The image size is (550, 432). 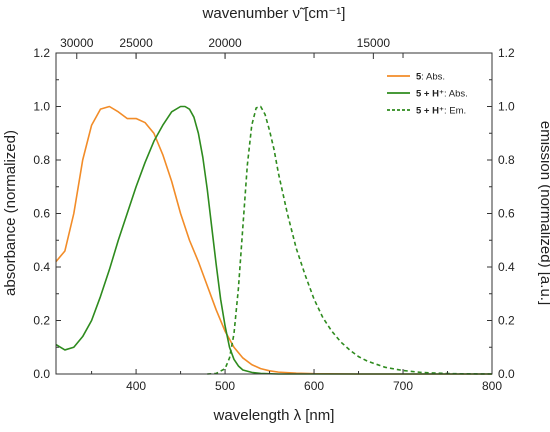 What do you see at coordinates (10, 213) in the screenshot?
I see `y-axis-left-title: absorbance (normalized)` at bounding box center [10, 213].